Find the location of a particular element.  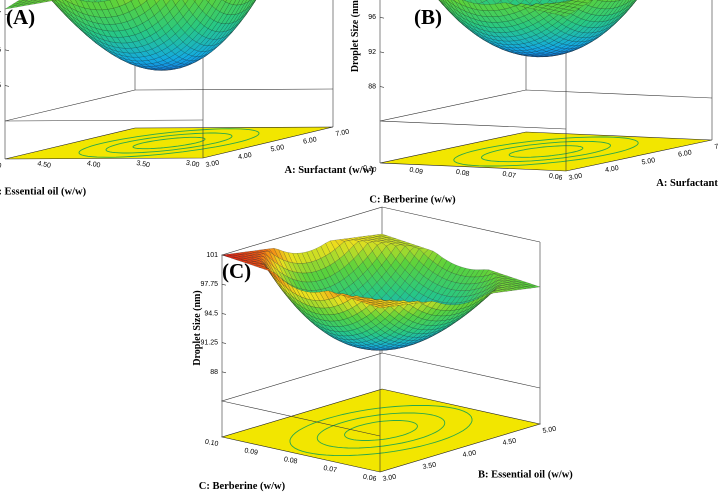

z-tick-label: 94.5 is located at coordinates (211, 313).